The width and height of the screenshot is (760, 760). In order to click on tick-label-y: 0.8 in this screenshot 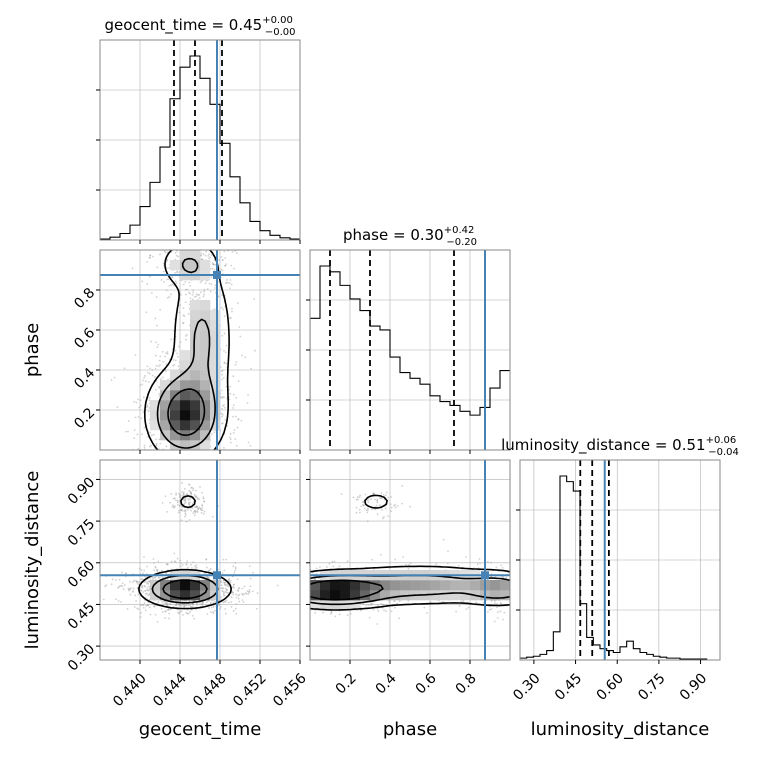, I will do `click(84, 298)`.